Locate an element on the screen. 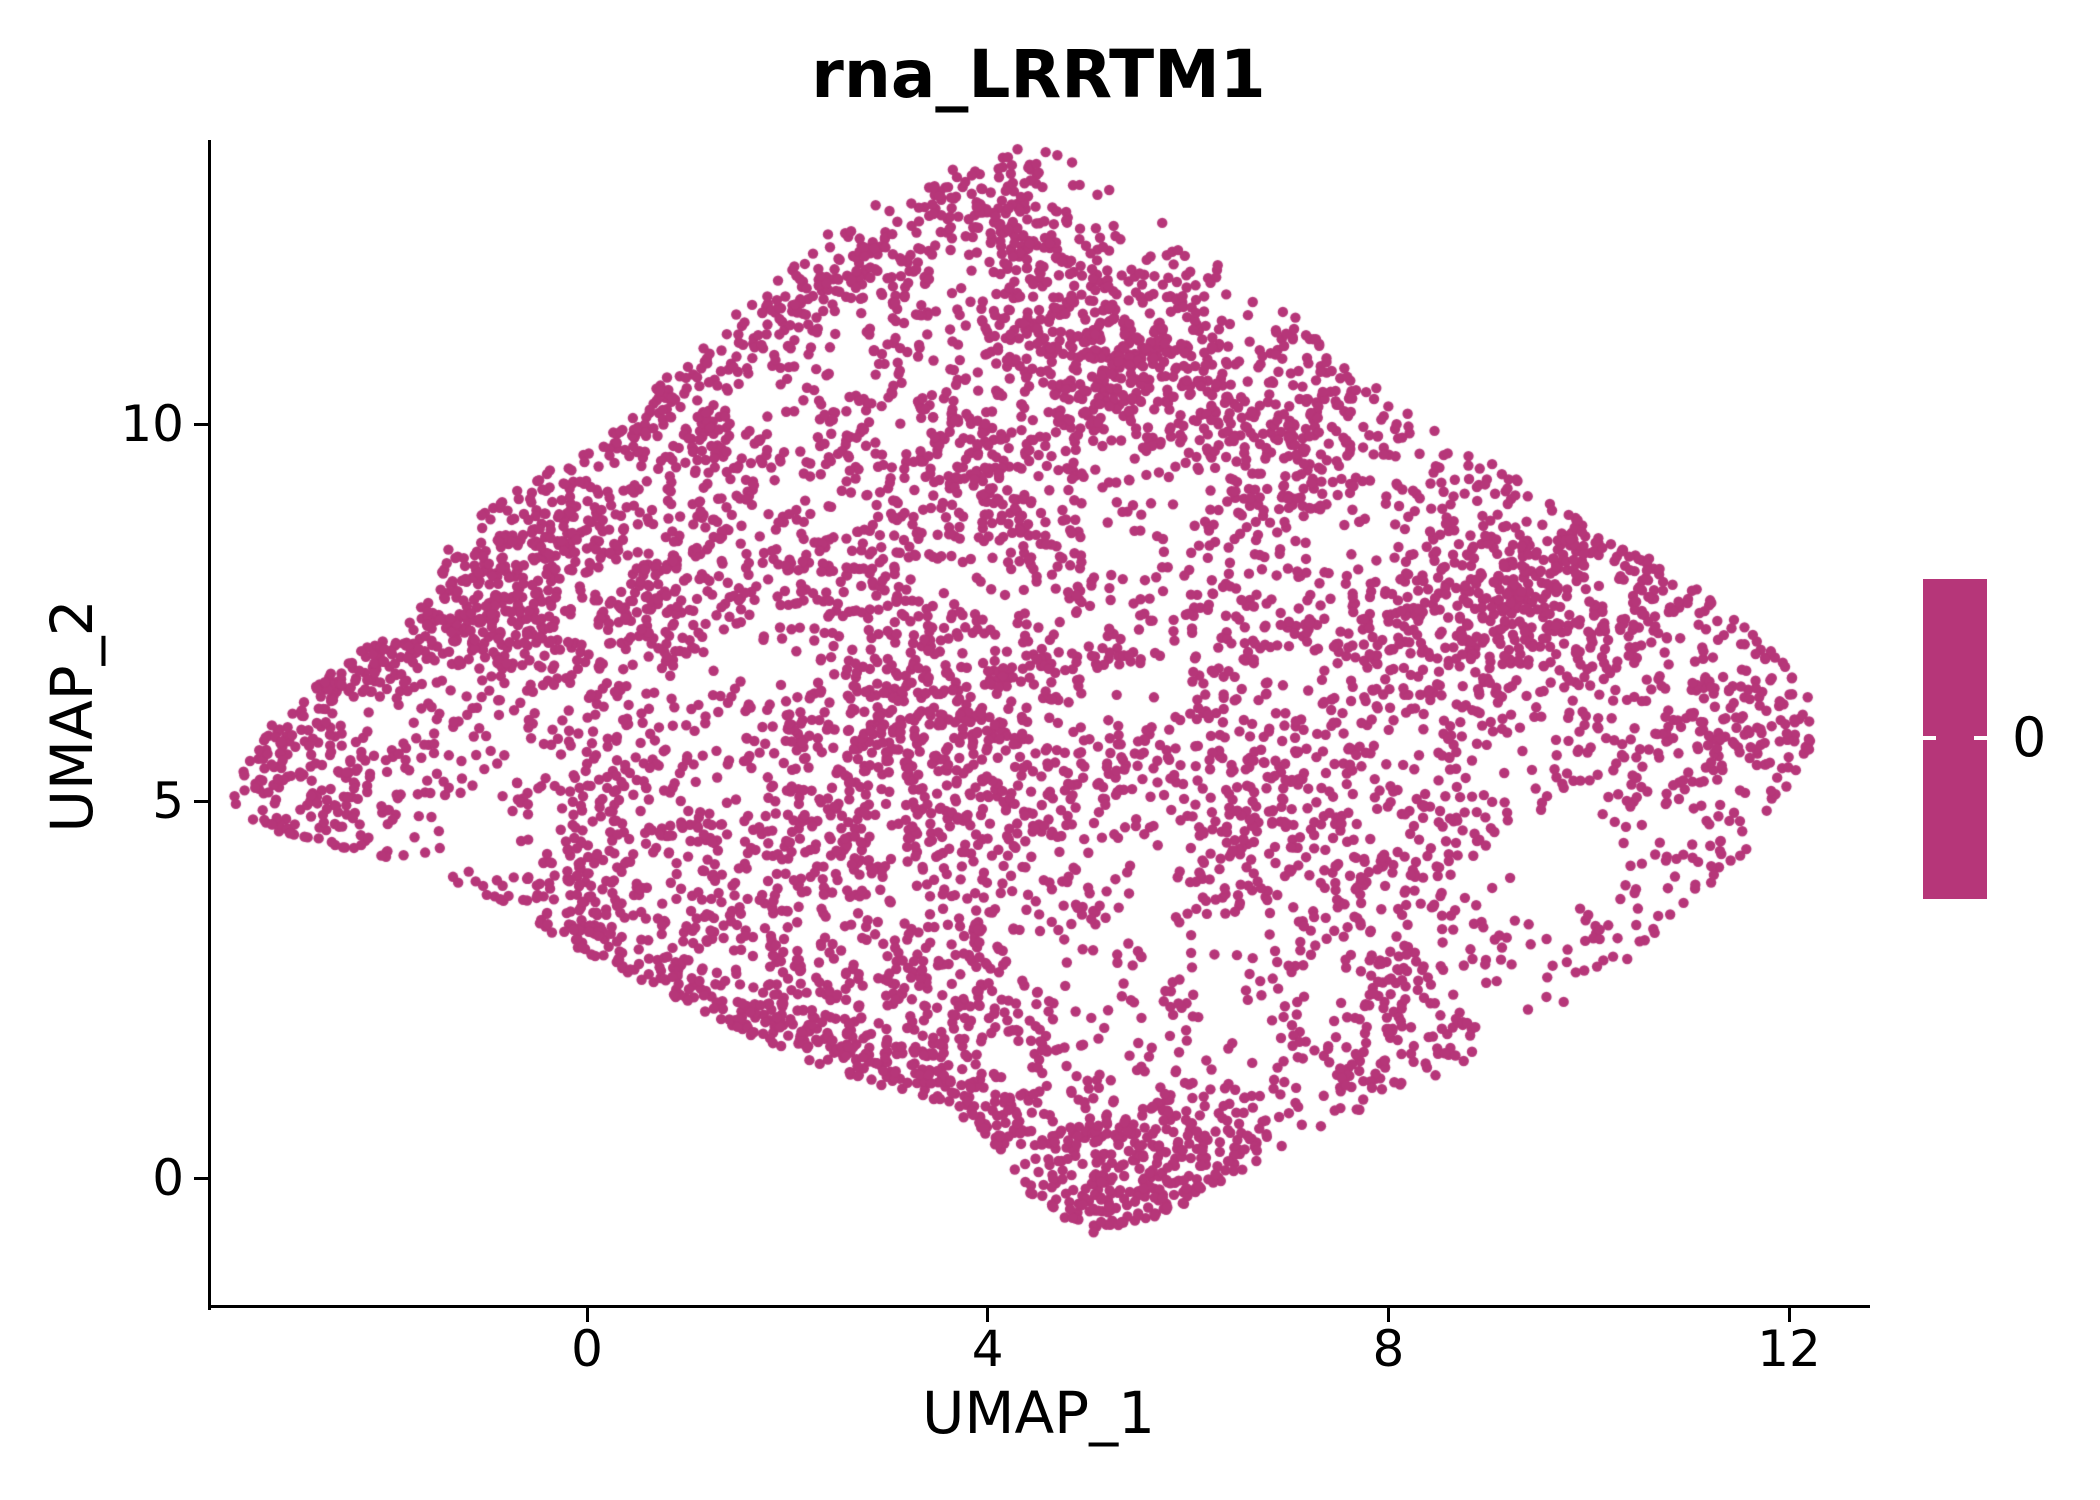 This screenshot has width=2100, height=1500. y-tick-label: 5 is located at coordinates (168, 801).